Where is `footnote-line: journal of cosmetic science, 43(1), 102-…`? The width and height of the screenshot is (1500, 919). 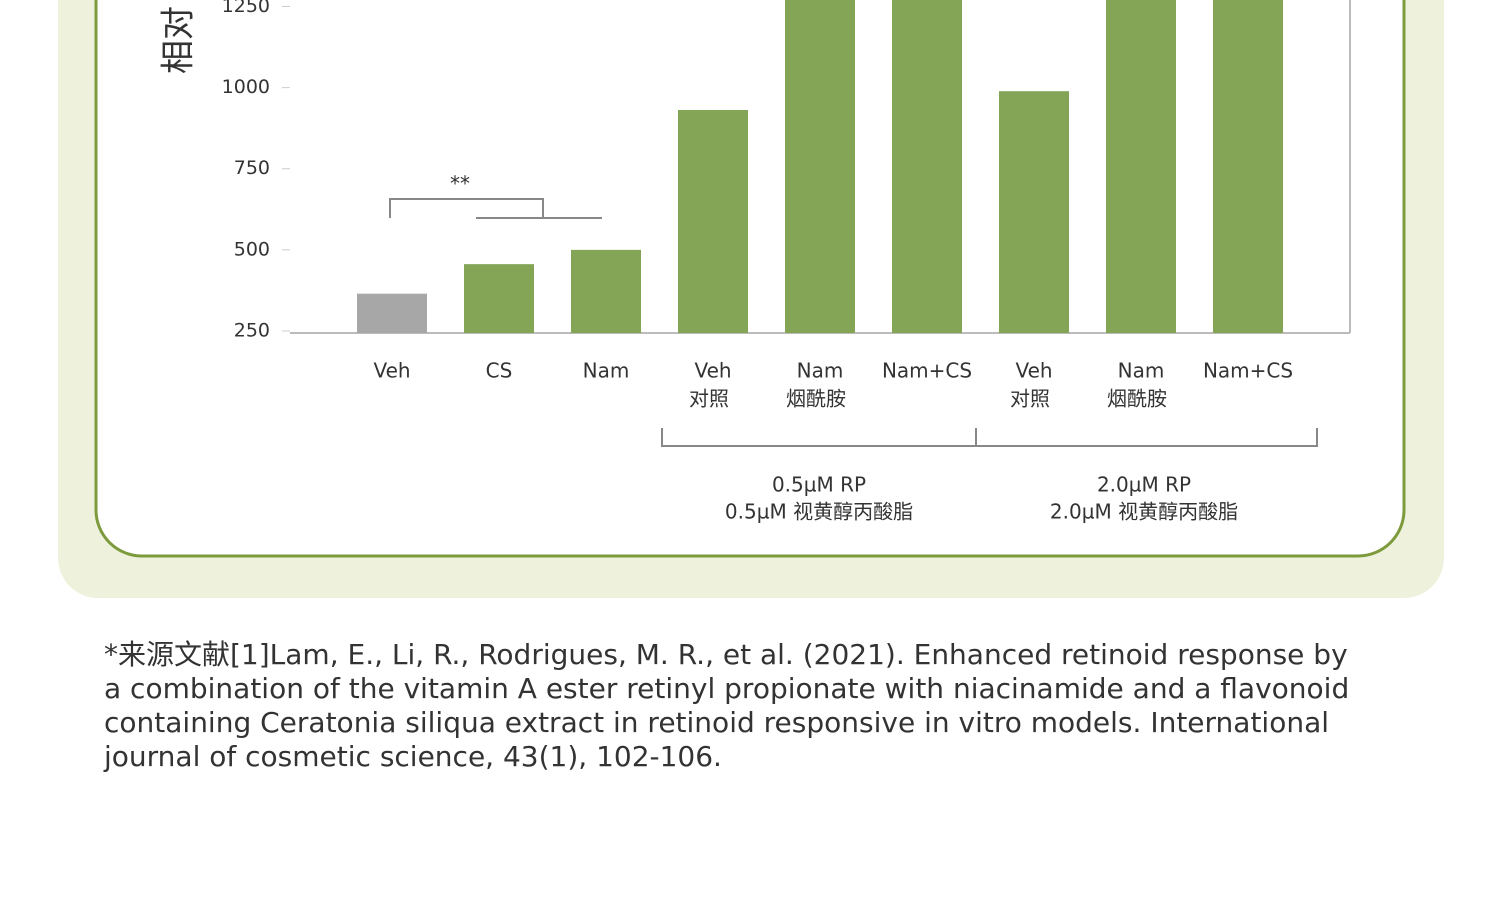
footnote-line: journal of cosmetic science, 43(1), 102-… is located at coordinates (412, 756).